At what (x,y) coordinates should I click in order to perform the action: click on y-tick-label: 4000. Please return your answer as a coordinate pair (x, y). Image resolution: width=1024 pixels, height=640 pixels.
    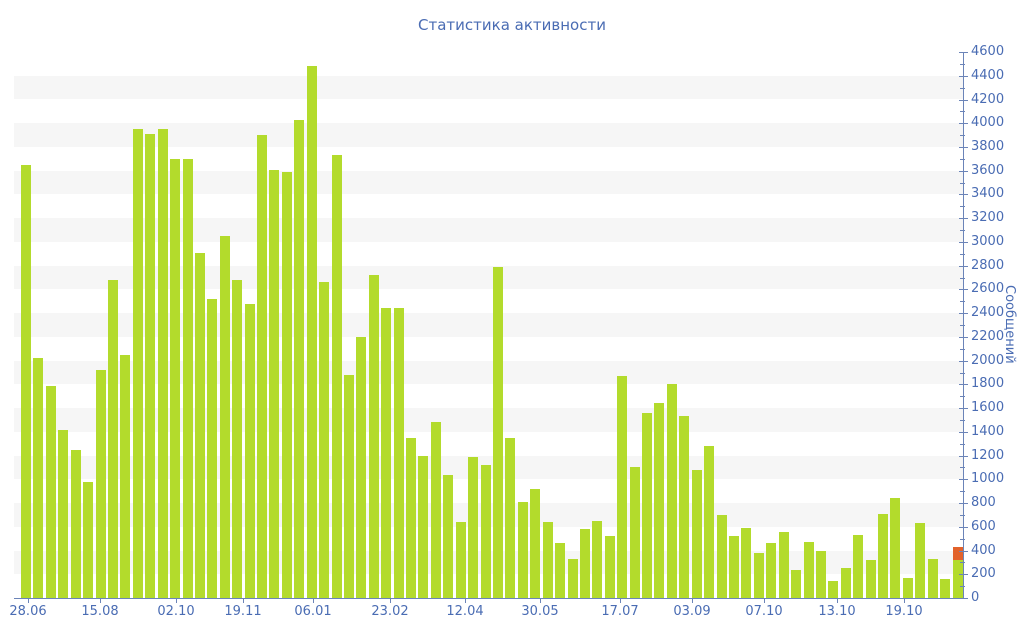
    Looking at the image, I should click on (988, 123).